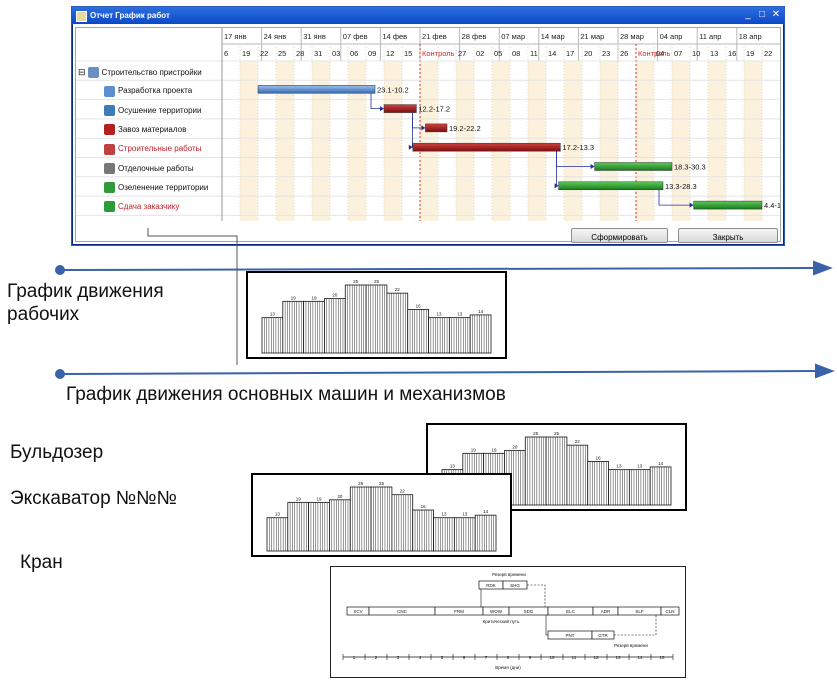  What do you see at coordinates (419, 305) in the screenshot?
I see `hist-value-label: 16` at bounding box center [419, 305].